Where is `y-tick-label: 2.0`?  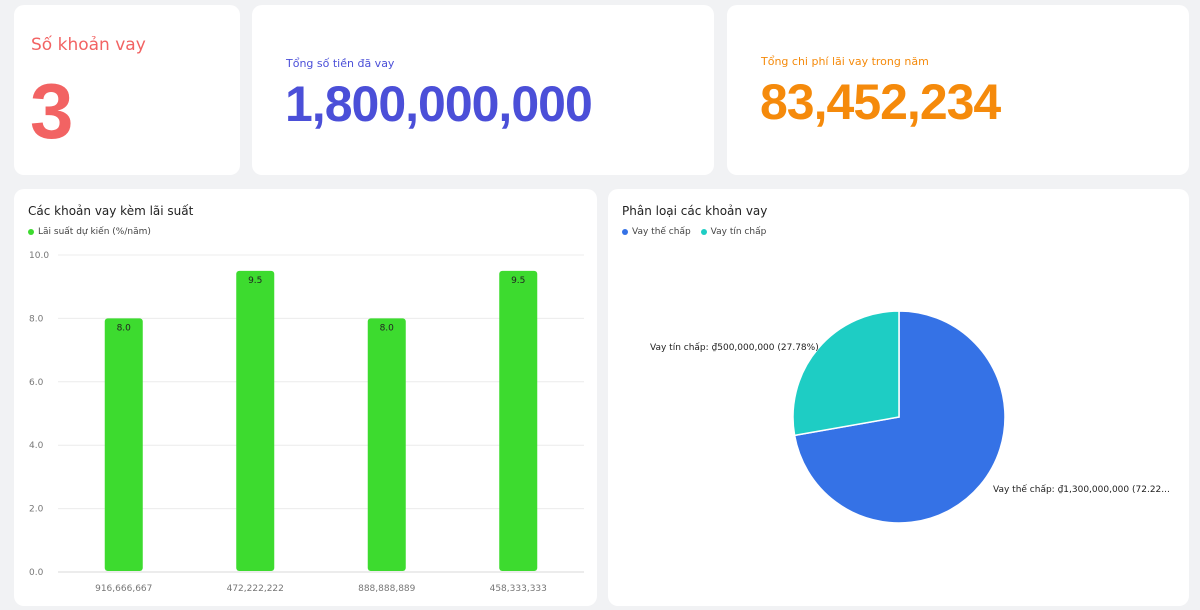 y-tick-label: 2.0 is located at coordinates (36, 510).